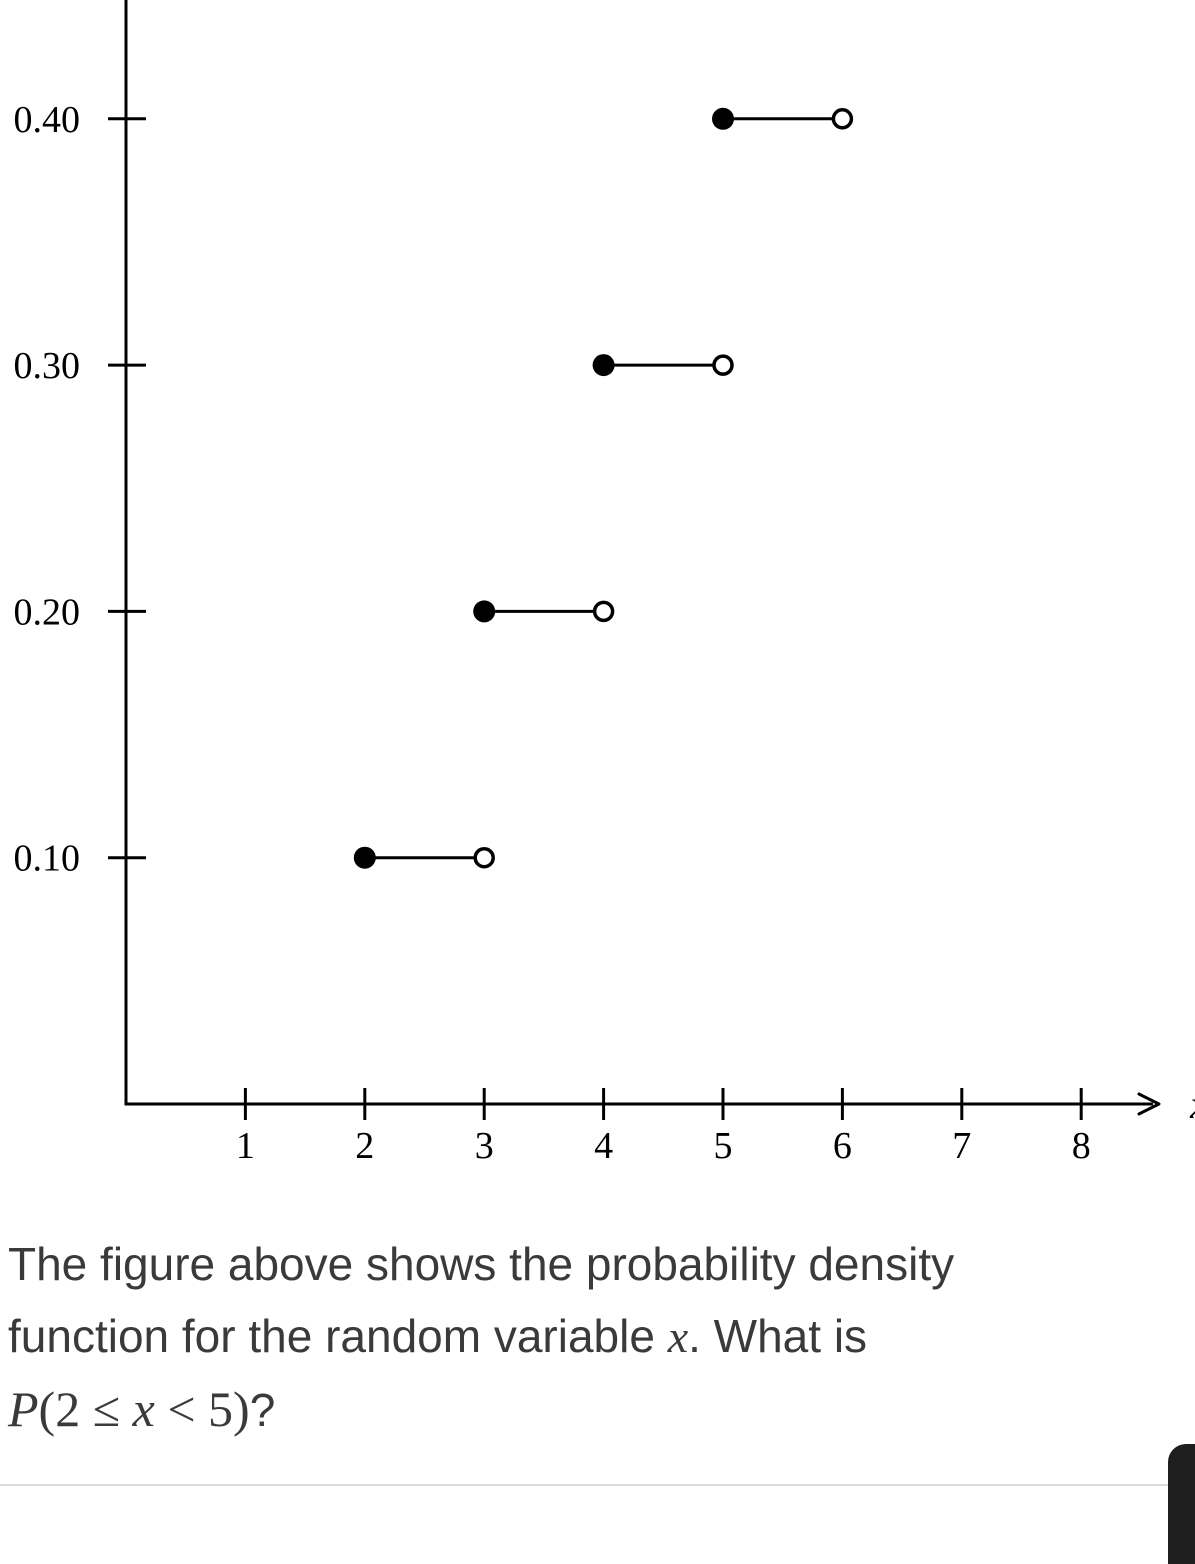 Image resolution: width=1195 pixels, height=1564 pixels. I want to click on divider, so click(597, 1485).